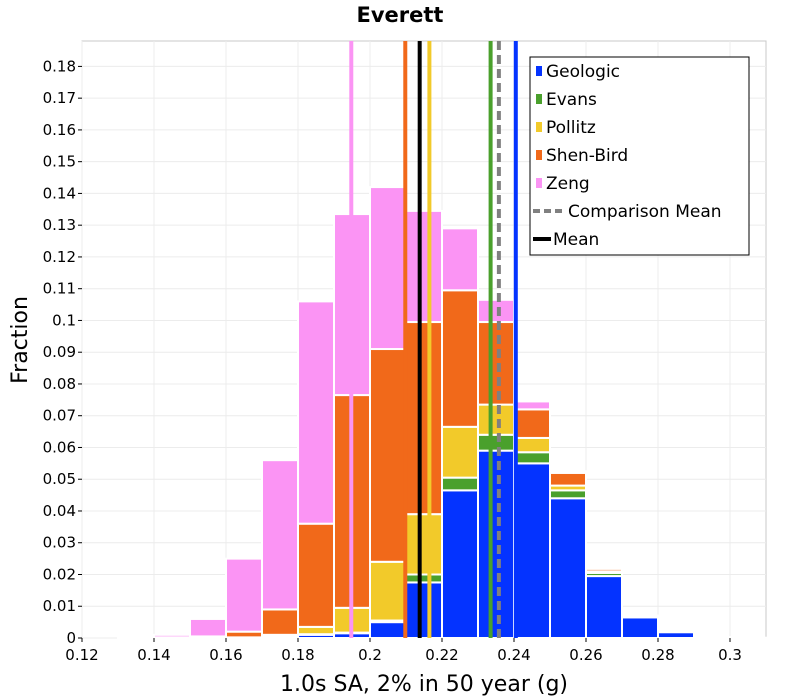 This screenshot has width=800, height=700. I want to click on y-tick-label: 0, so click(71, 638).